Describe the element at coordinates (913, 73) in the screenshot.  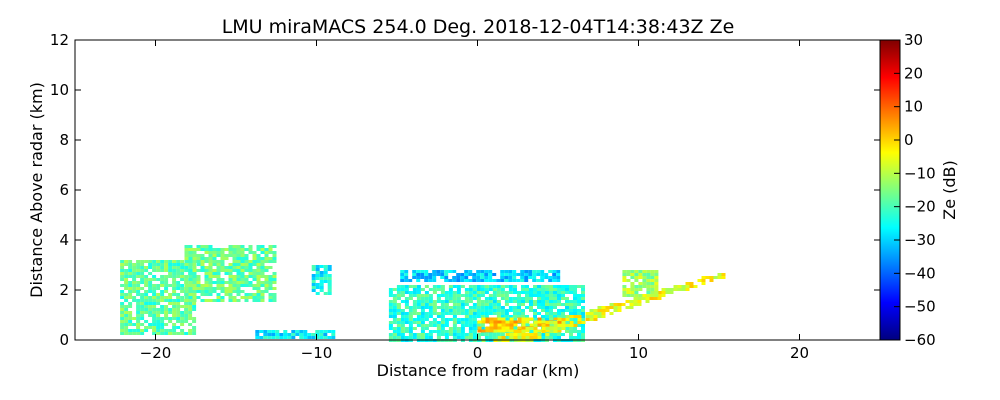
I see `colorbar-tick-label: 20` at that location.